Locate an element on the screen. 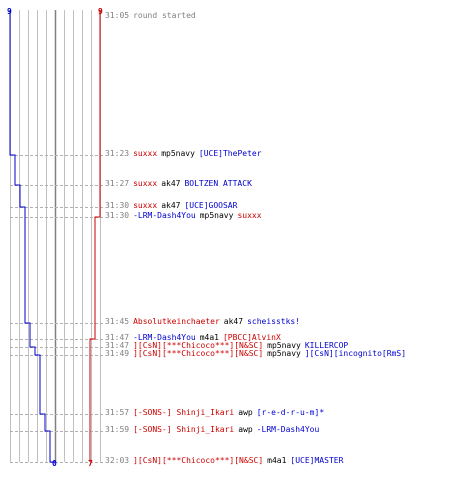 Image resolution: width=450 pixels, height=500 pixels. team-b-alive-line is located at coordinates (95, 236).